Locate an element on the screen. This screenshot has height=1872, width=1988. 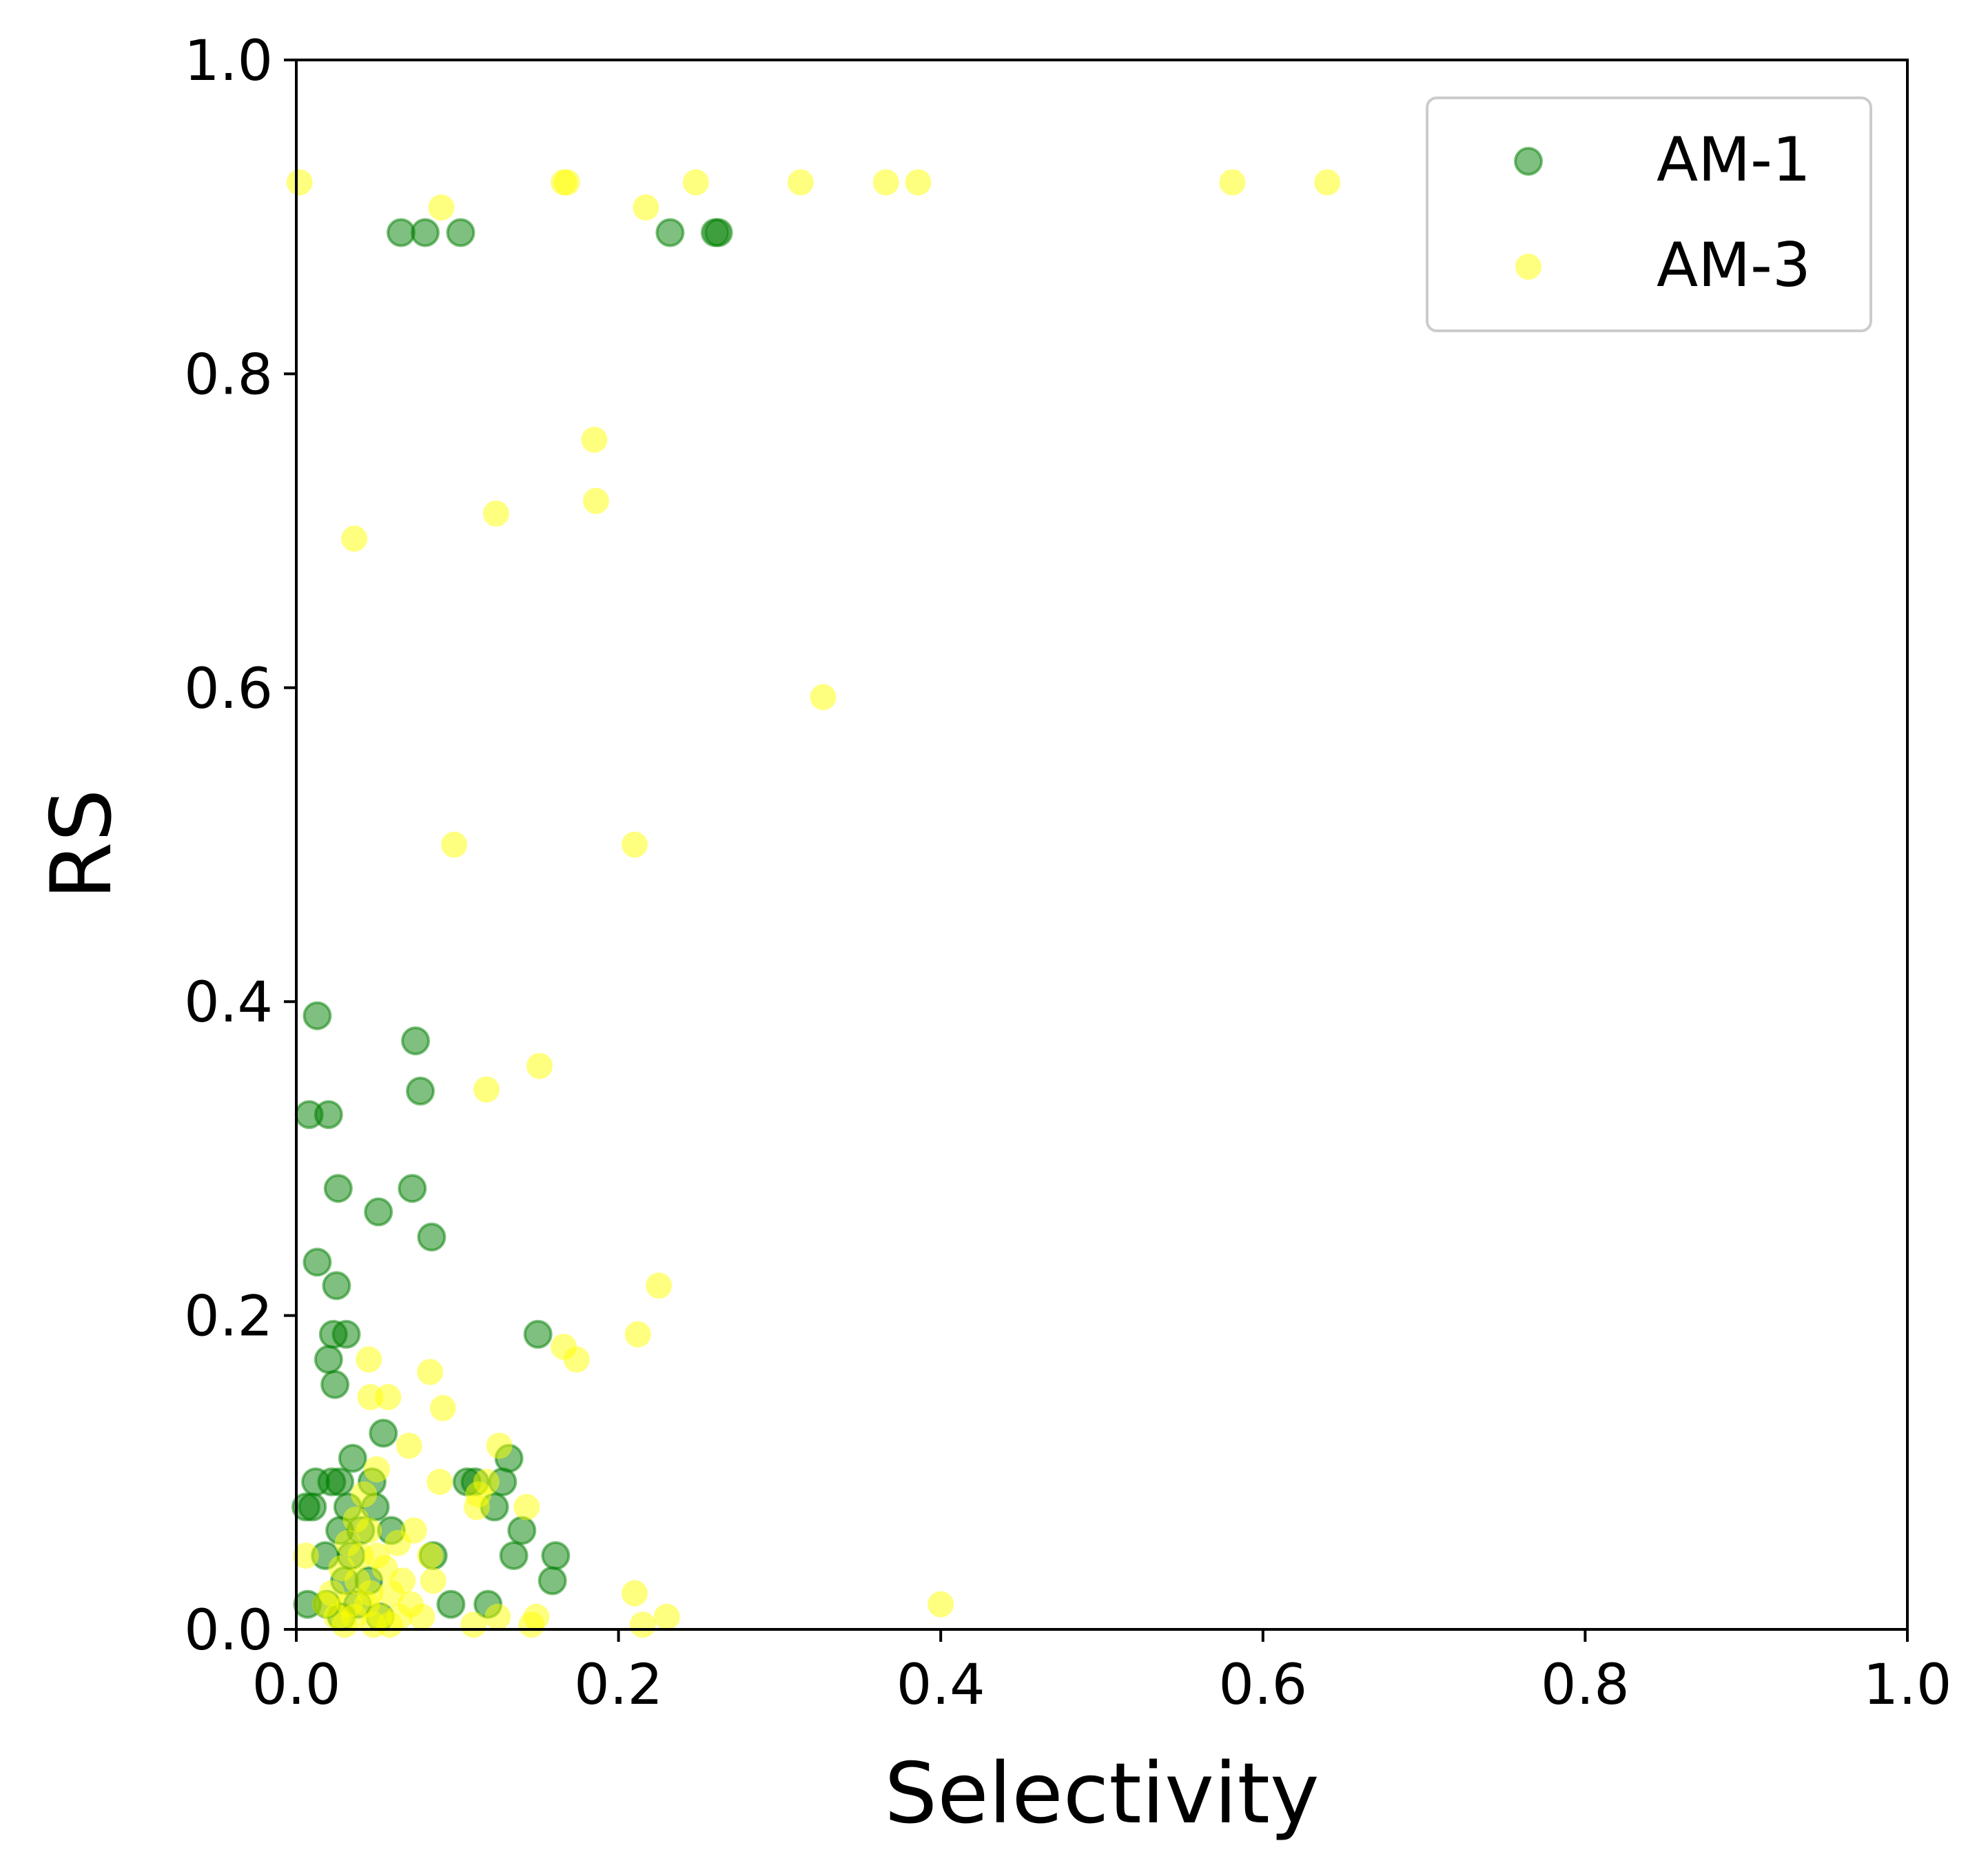
x-tick-label-4: 0.8 is located at coordinates (1585, 1685).